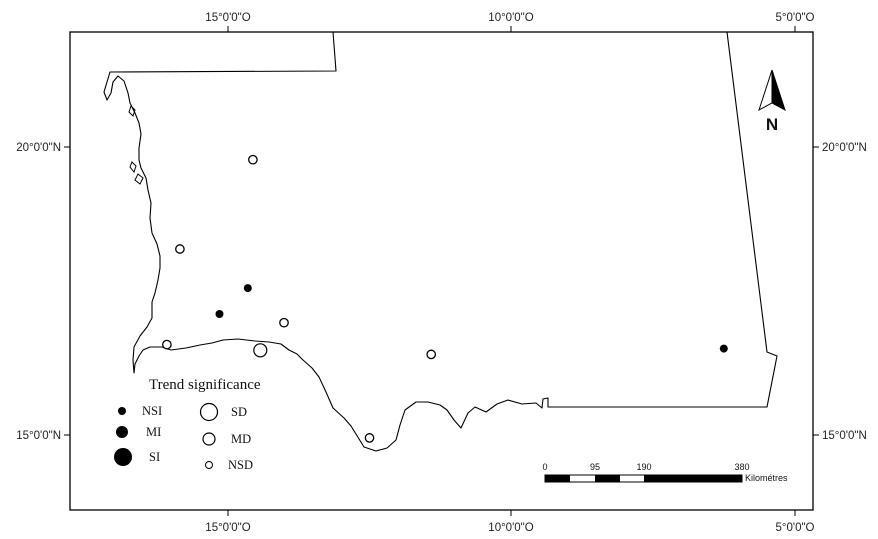 This screenshot has width=878, height=539. What do you see at coordinates (136, 145) in the screenshot?
I see `coastal-islets` at bounding box center [136, 145].